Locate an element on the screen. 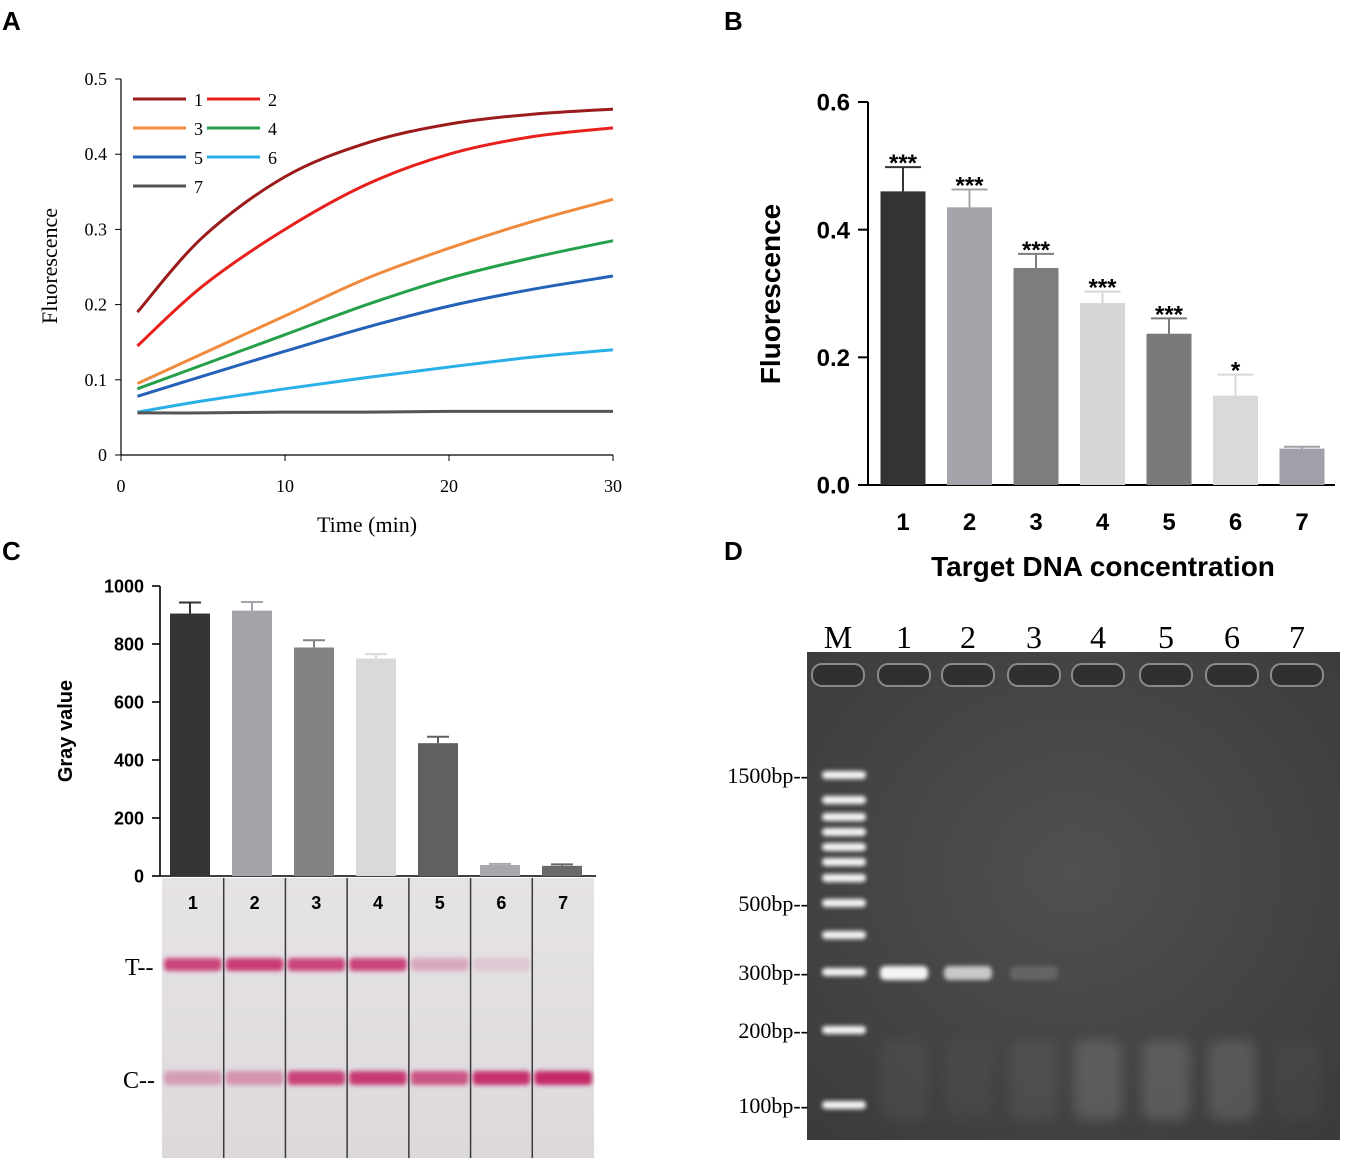 The image size is (1358, 1165). gel-marker-label: 500bp-- is located at coordinates (773, 903).